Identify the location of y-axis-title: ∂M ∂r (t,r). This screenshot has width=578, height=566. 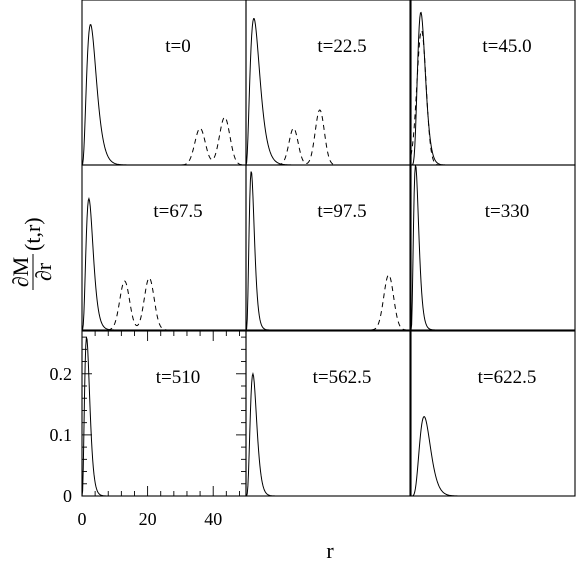
(32, 253).